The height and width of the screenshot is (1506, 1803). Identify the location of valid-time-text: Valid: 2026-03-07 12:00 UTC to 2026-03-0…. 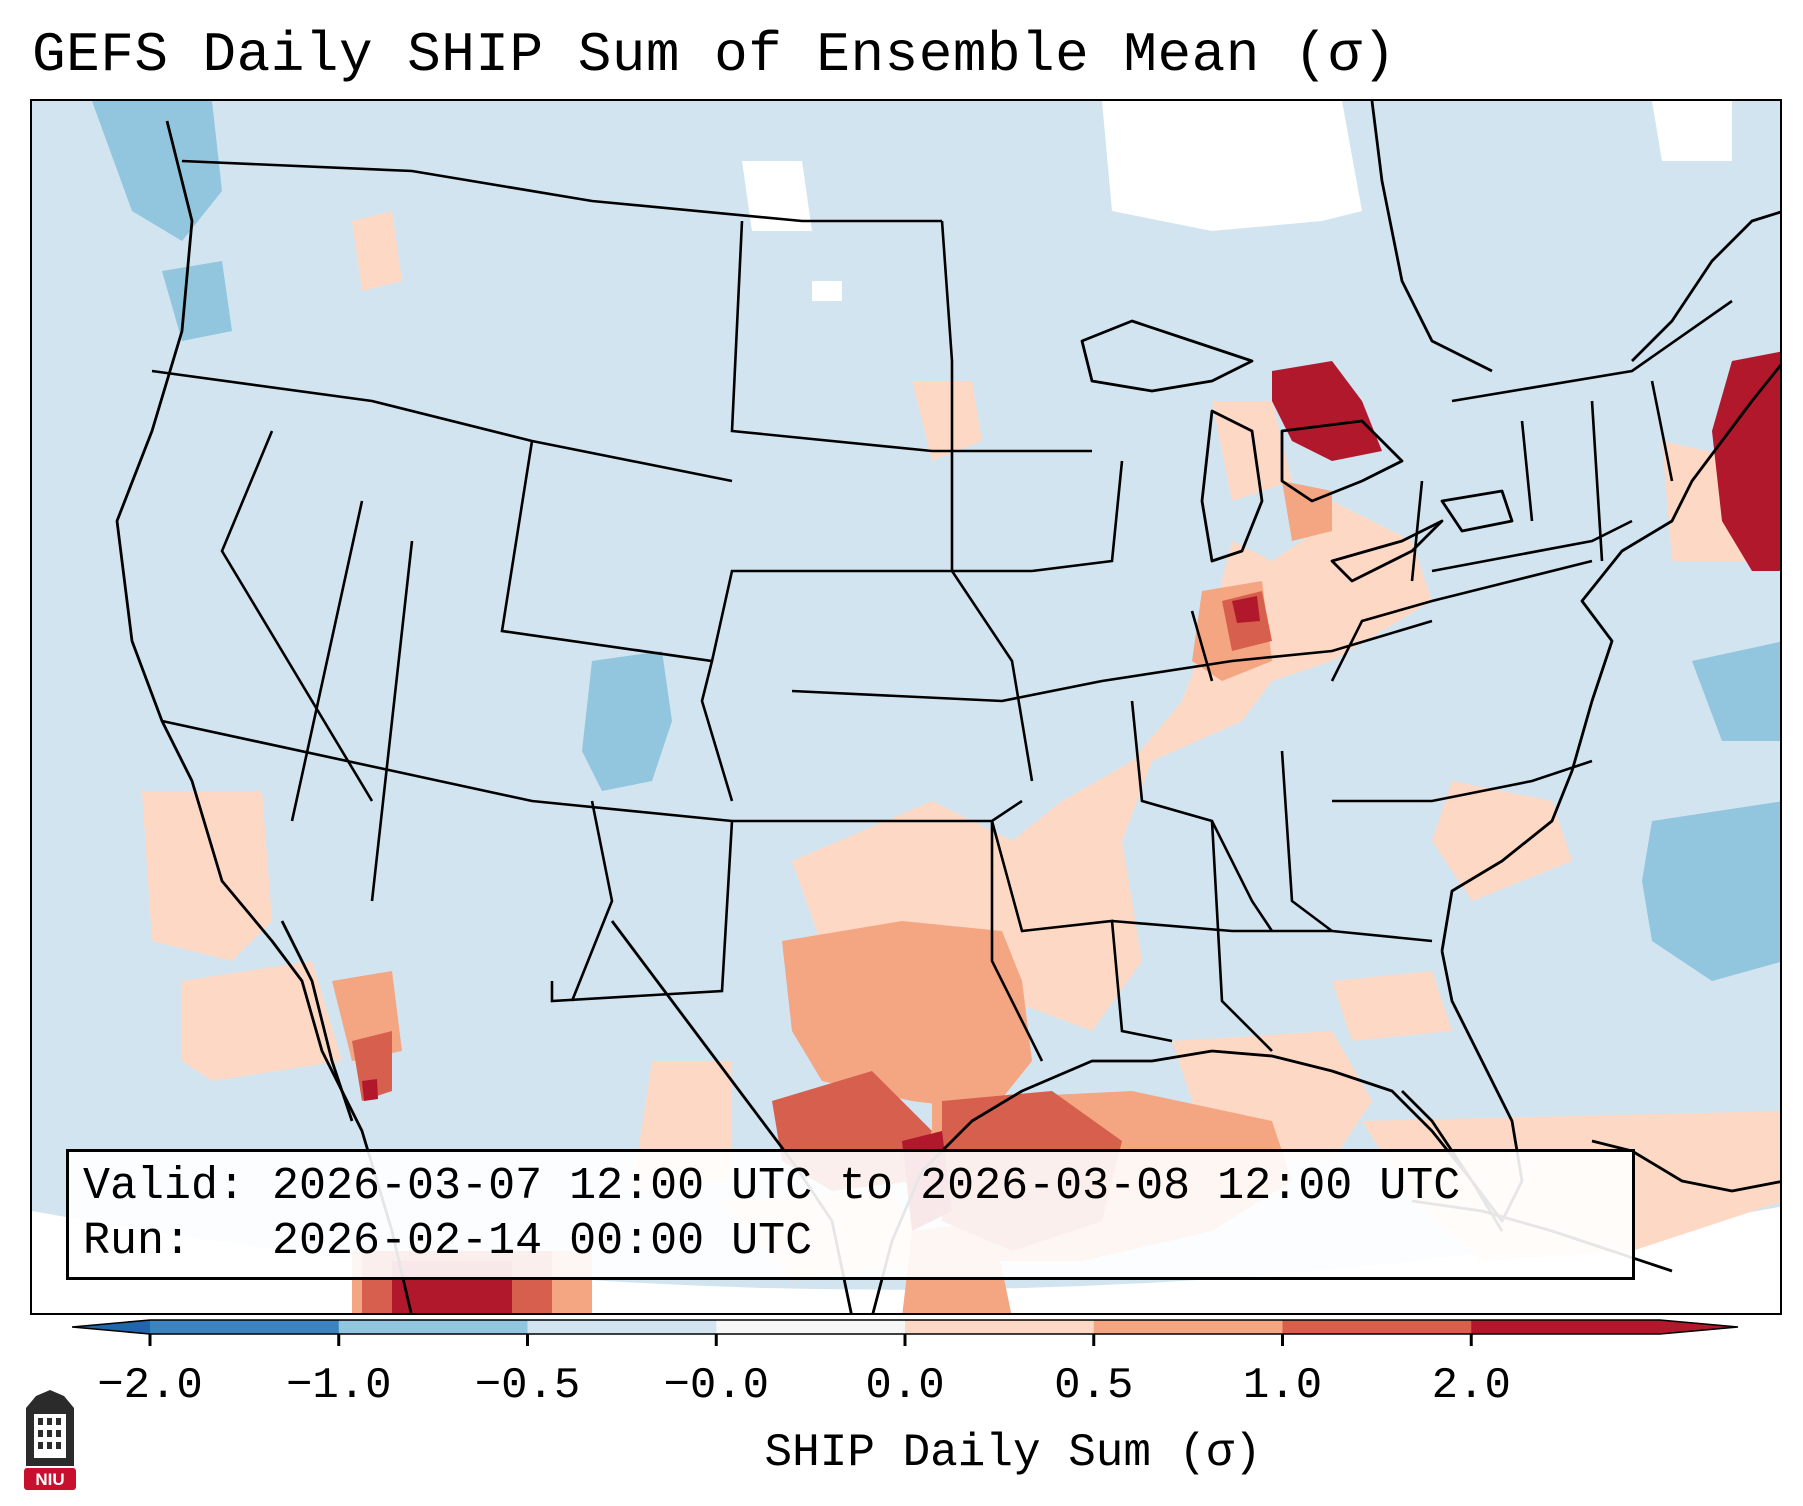
(772, 1186).